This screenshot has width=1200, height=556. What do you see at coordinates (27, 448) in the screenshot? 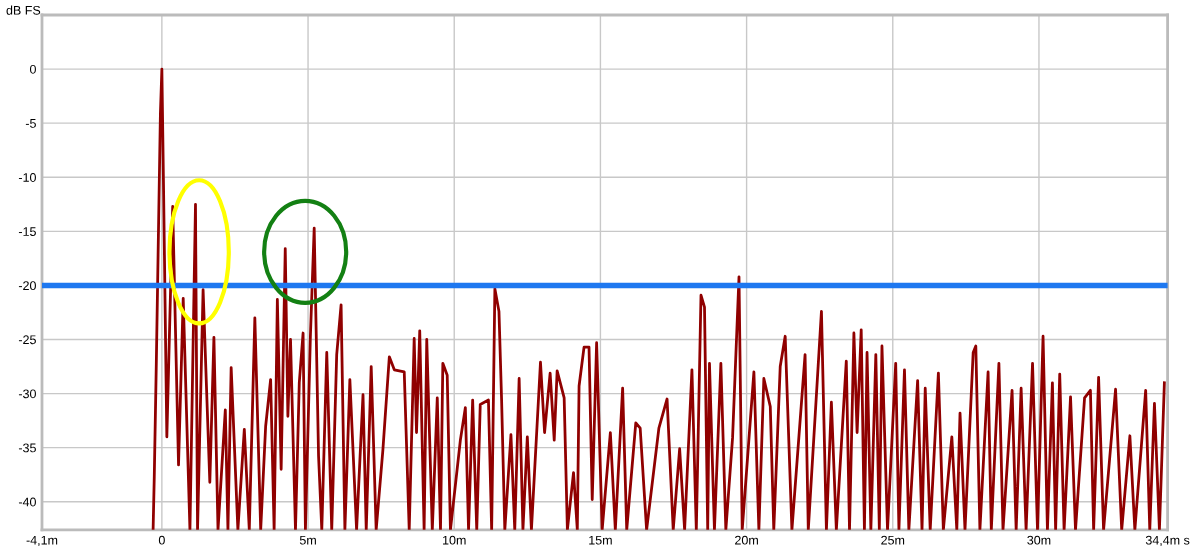
I see `y-tick-label: -35` at bounding box center [27, 448].